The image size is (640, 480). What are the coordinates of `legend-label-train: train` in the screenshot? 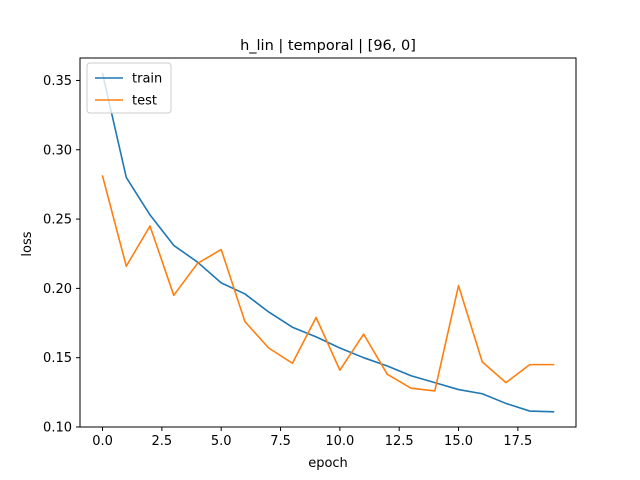 It's located at (147, 79).